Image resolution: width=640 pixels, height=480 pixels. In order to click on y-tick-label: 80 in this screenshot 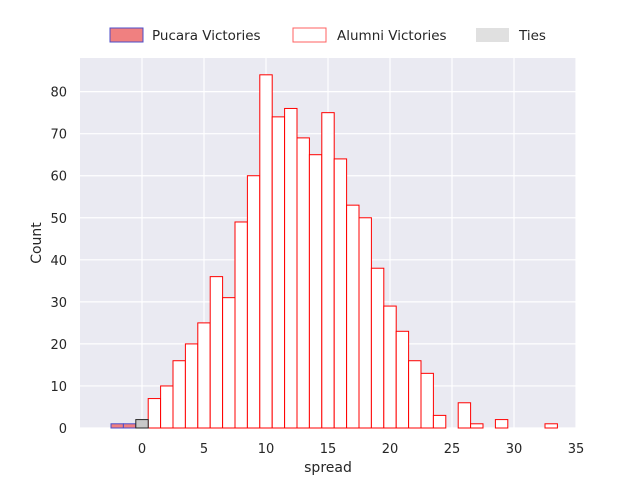, I will do `click(58, 93)`.